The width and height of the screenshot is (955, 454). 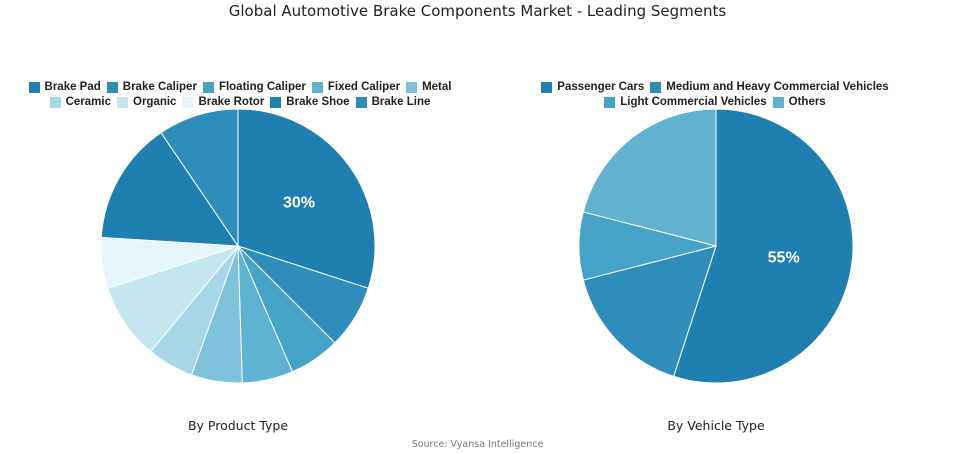 I want to click on legend-item-fixed-caliper: Fixed Caliper, so click(x=356, y=87).